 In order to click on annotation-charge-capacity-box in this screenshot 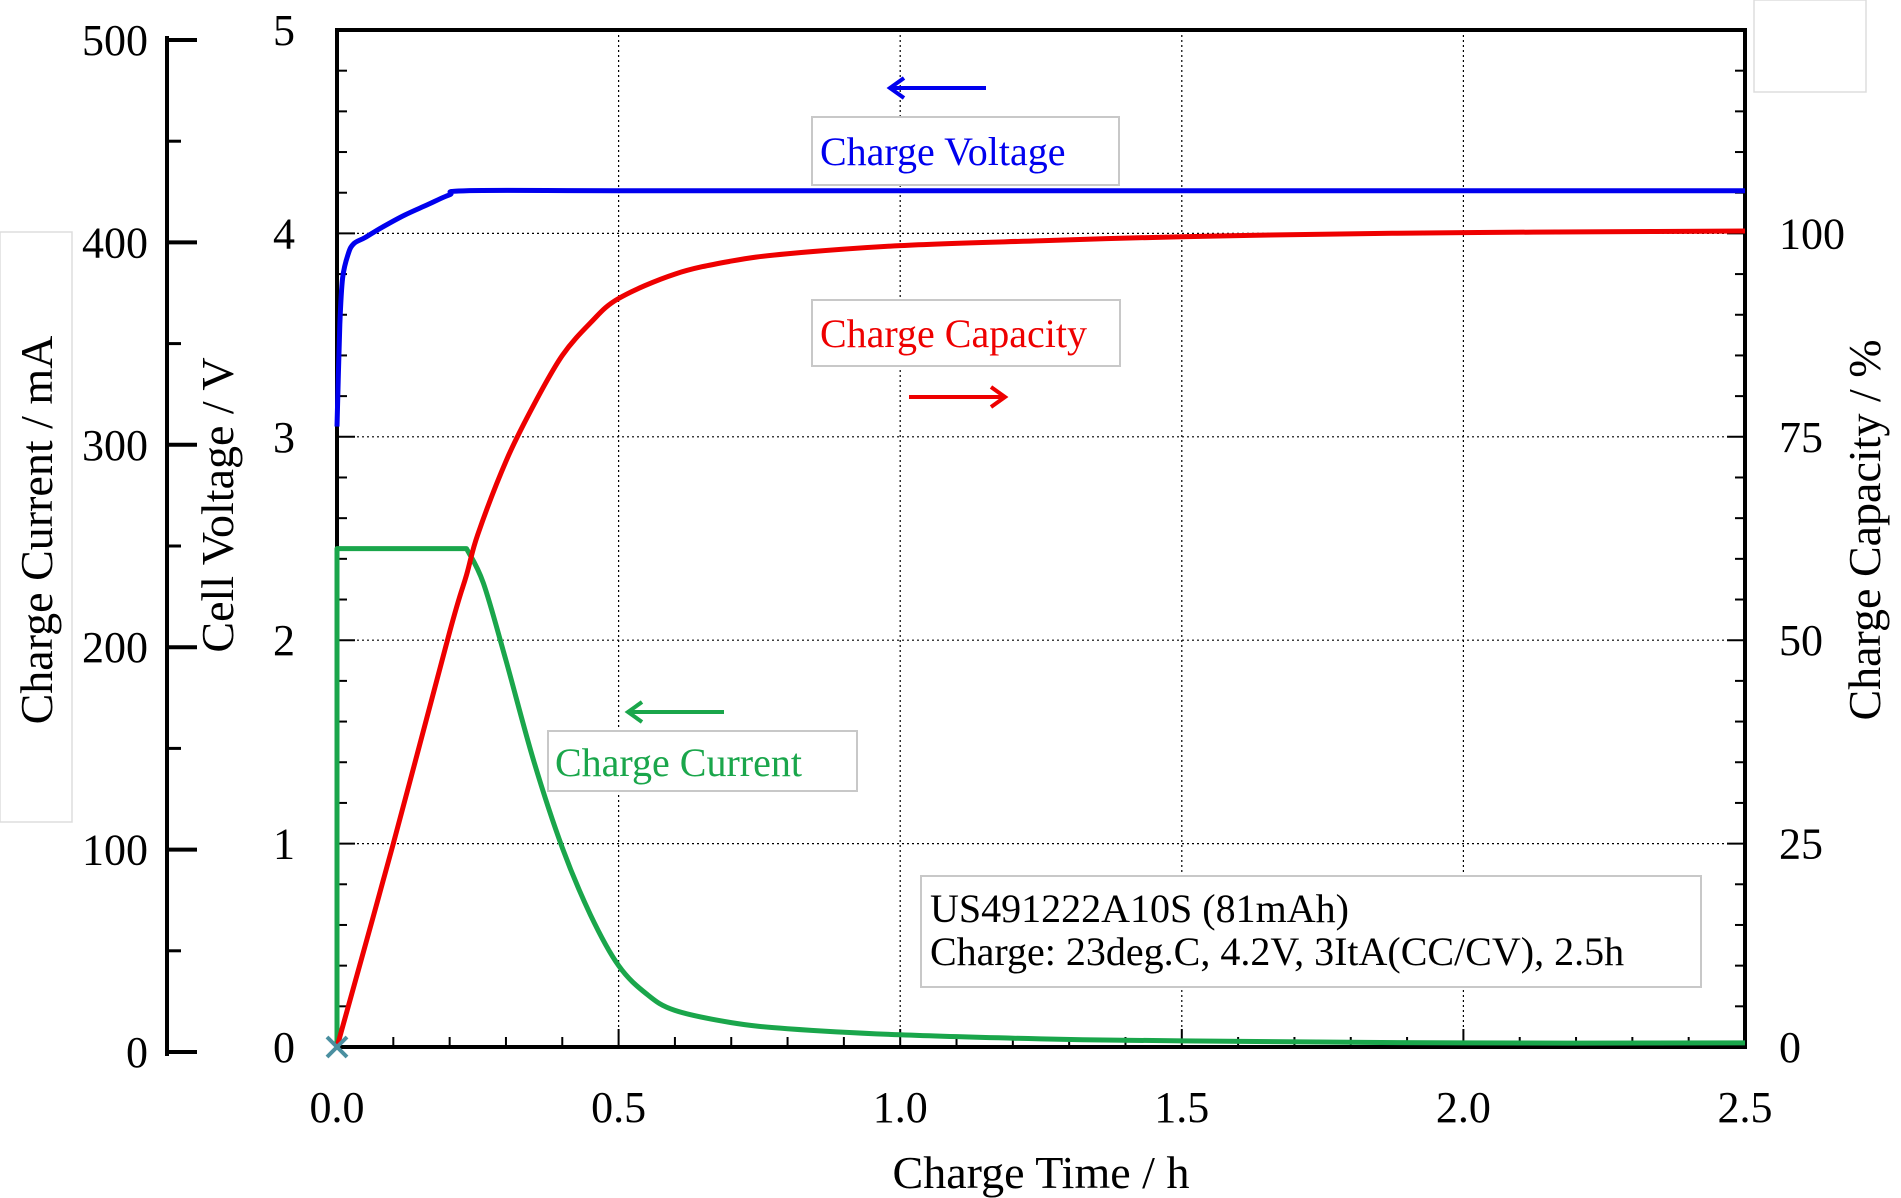, I will do `click(966, 333)`.